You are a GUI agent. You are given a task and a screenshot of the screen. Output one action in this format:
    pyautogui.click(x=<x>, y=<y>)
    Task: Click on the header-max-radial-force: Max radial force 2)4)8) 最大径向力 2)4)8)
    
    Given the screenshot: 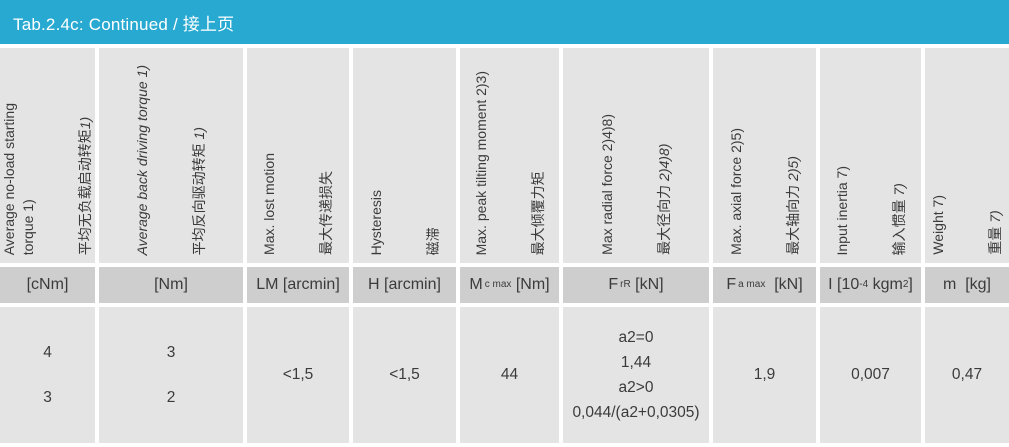 What is the action you would take?
    pyautogui.click(x=636, y=155)
    